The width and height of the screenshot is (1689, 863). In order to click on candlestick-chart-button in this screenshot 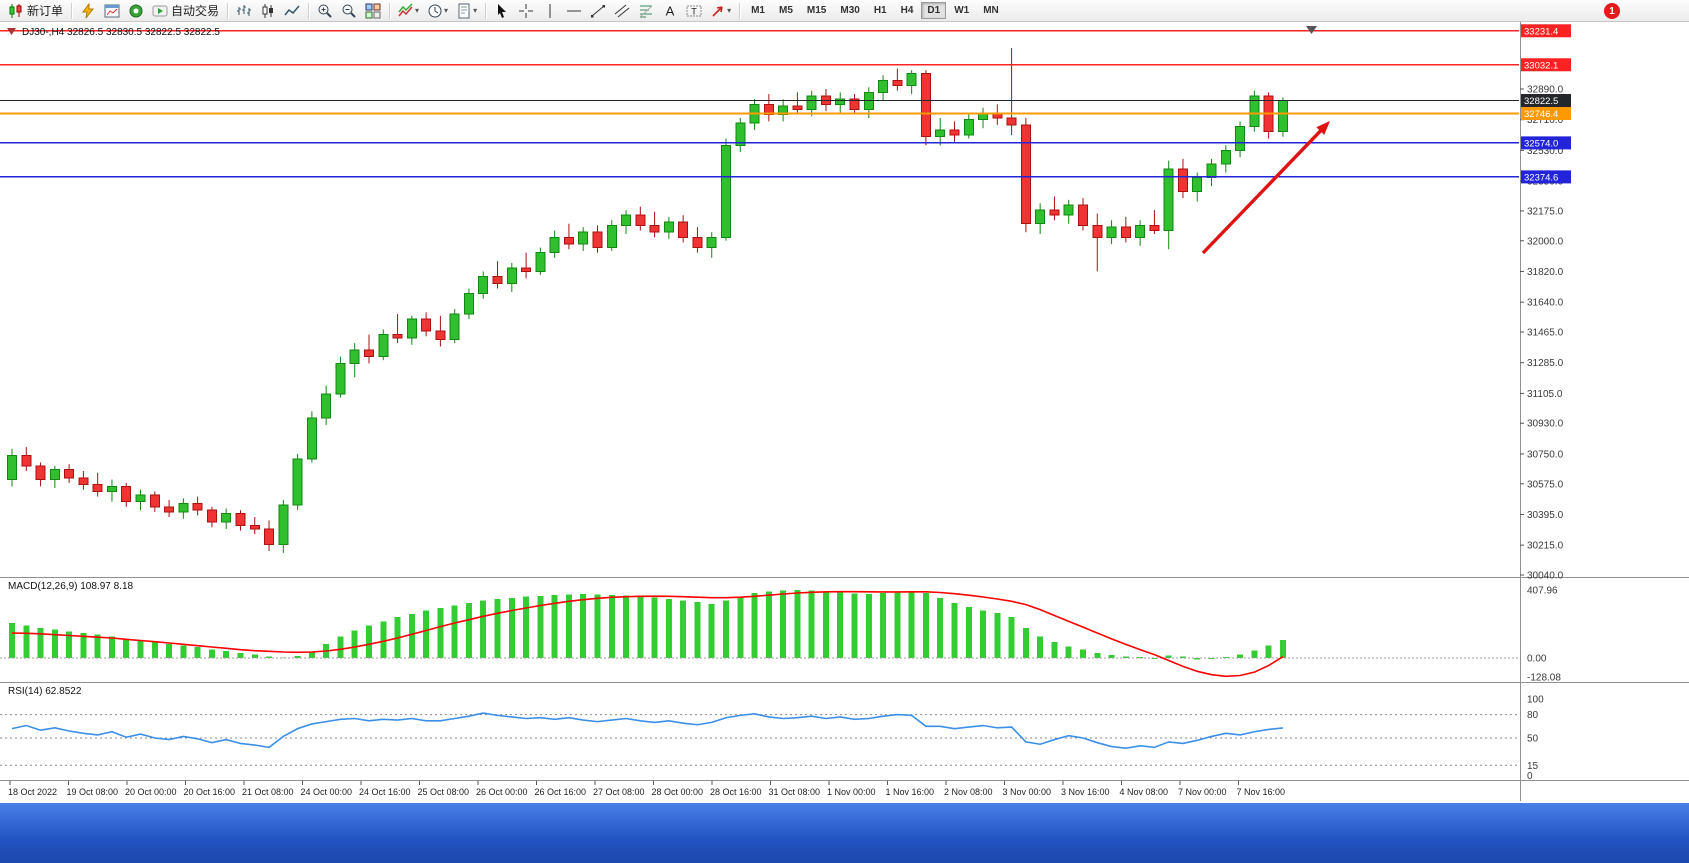, I will do `click(268, 11)`.